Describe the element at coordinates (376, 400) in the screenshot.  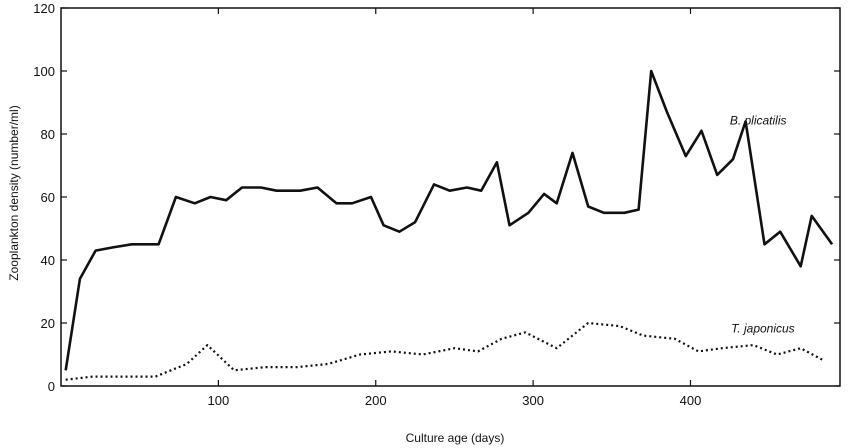
I see `x-tick-label: 200` at that location.